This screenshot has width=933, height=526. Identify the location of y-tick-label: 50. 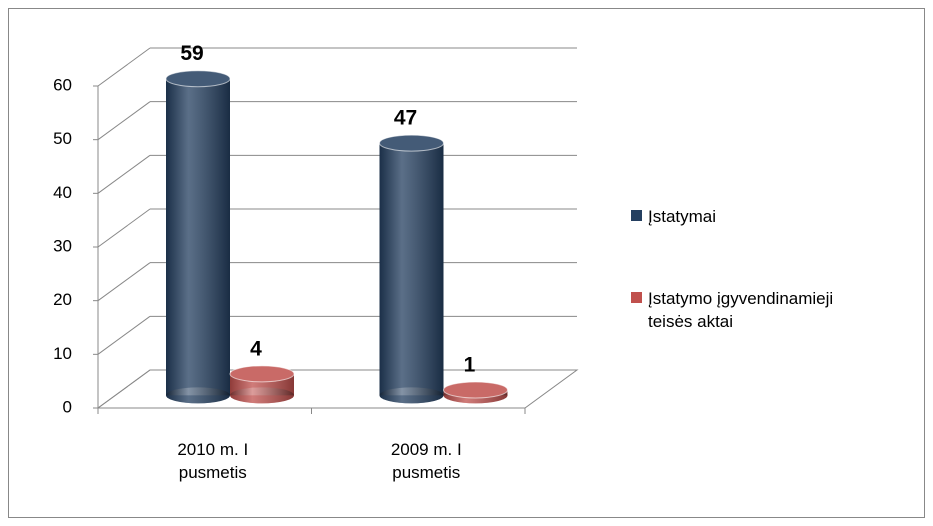
(62, 138).